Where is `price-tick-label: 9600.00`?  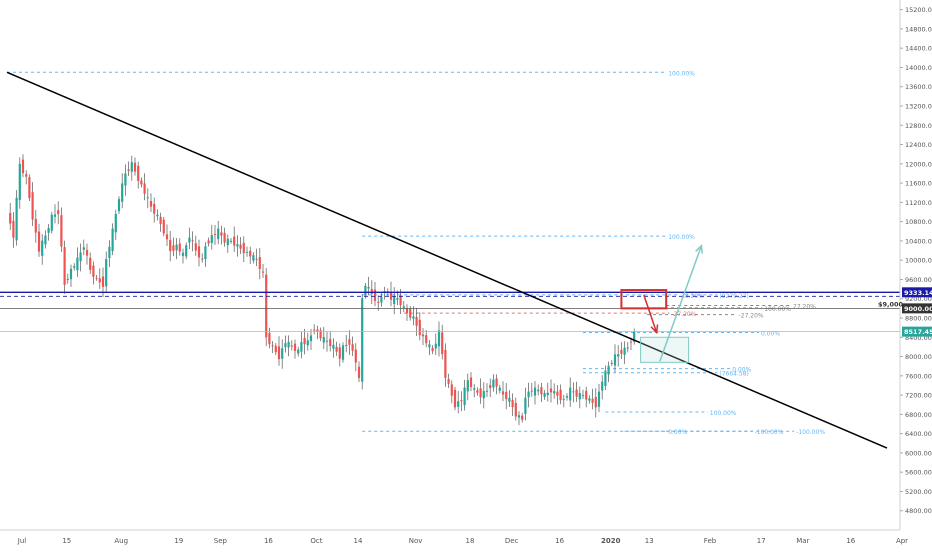
price-tick-label: 9600.00 is located at coordinates (918, 280).